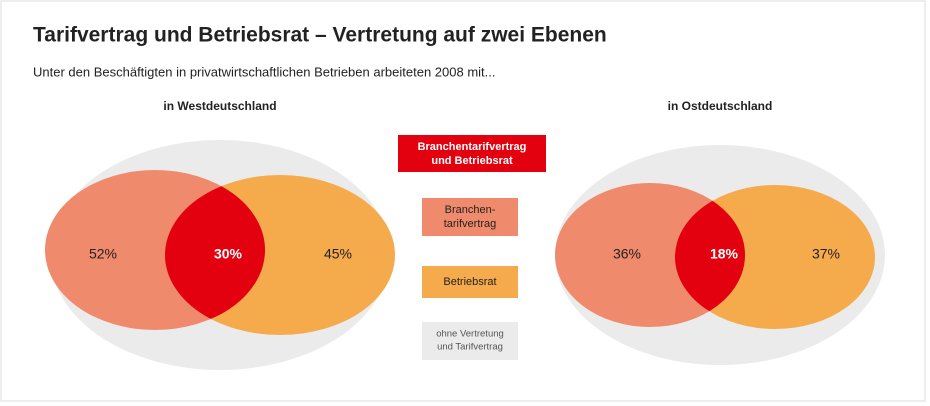 The image size is (930, 406). Describe the element at coordinates (472, 147) in the screenshot. I see `legend-text: Branchentarifvertrag` at that location.